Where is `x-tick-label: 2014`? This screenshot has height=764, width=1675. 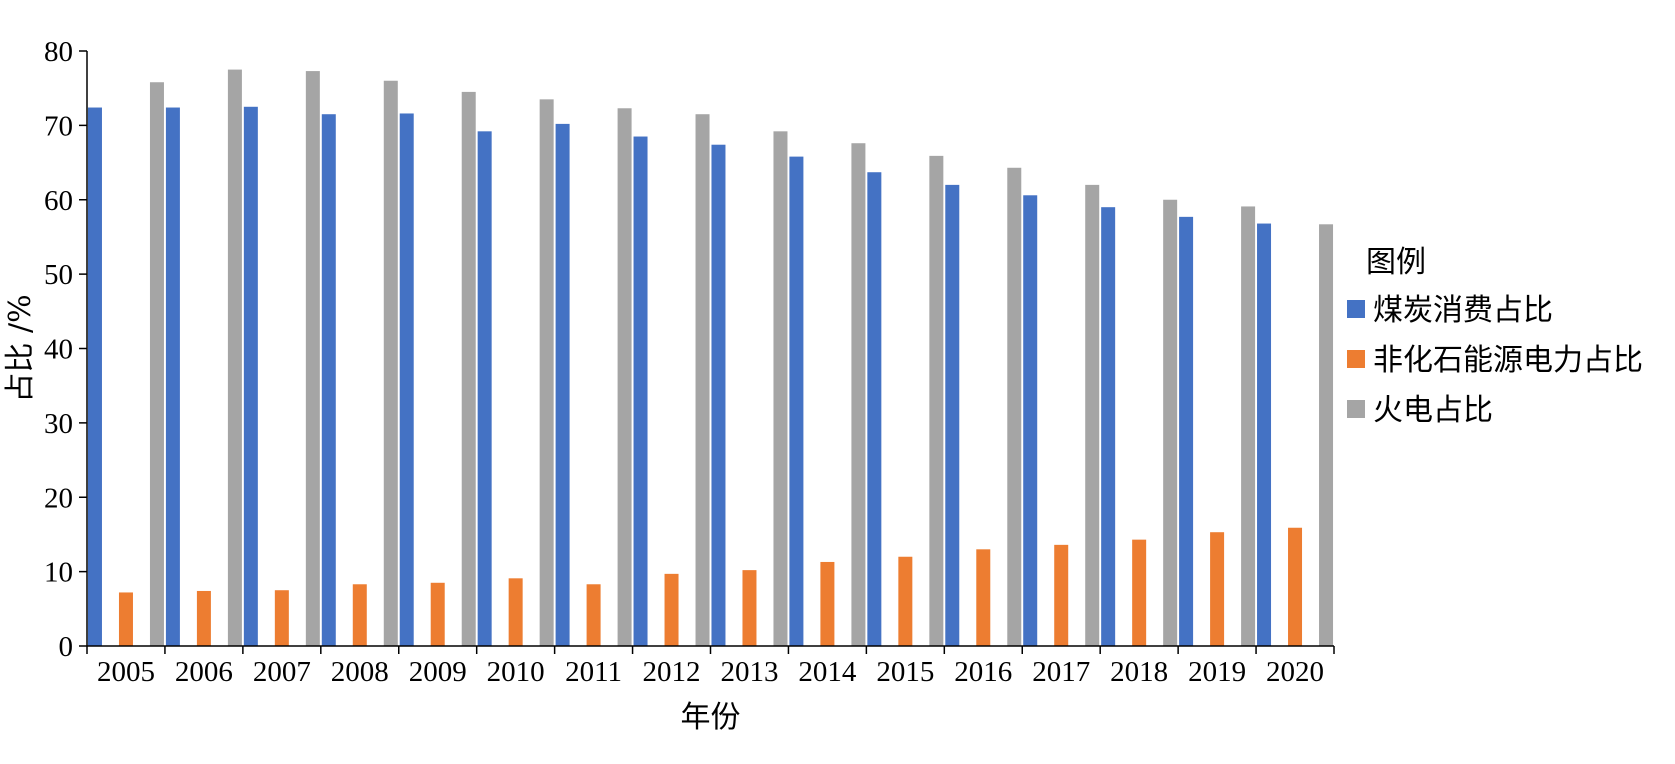 x-tick-label: 2014 is located at coordinates (827, 672).